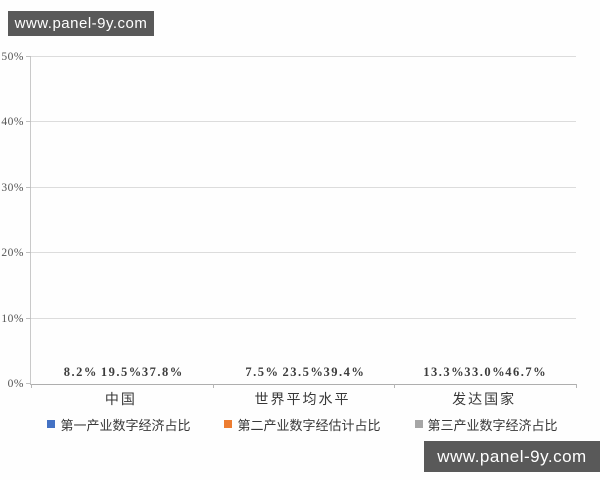 This screenshot has width=600, height=480. Describe the element at coordinates (262, 372) in the screenshot. I see `bar-value-label: 7.5%` at that location.